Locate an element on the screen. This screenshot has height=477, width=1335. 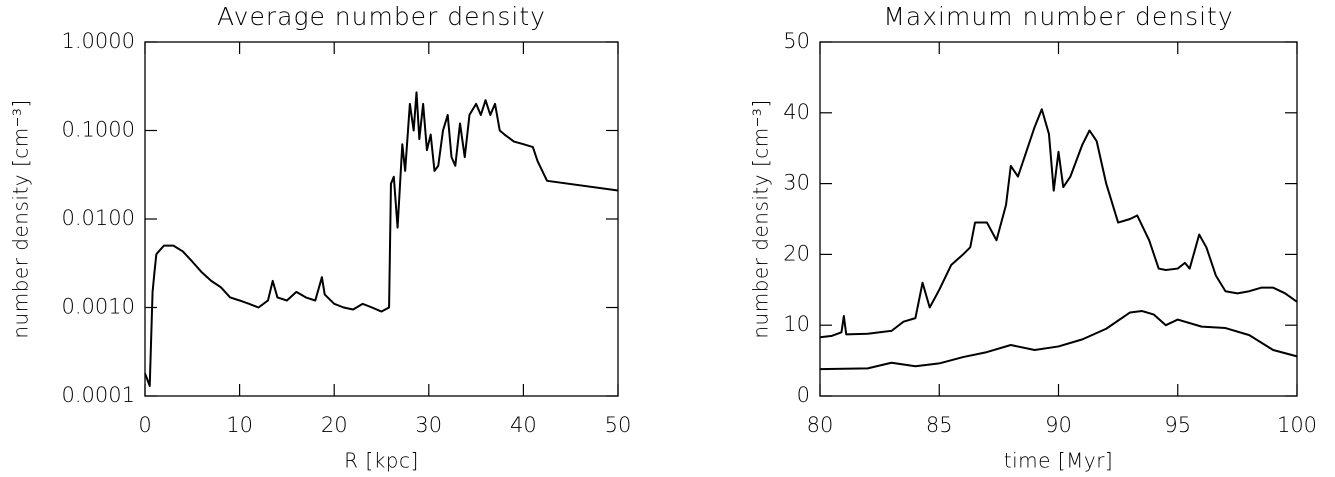
y-tick-label: 40 is located at coordinates (796, 112).